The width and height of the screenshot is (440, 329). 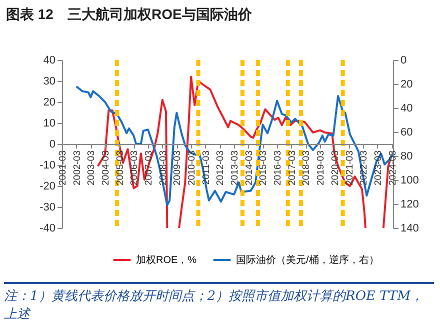 What do you see at coordinates (49, 124) in the screenshot?
I see `y-tick-label: 10` at bounding box center [49, 124].